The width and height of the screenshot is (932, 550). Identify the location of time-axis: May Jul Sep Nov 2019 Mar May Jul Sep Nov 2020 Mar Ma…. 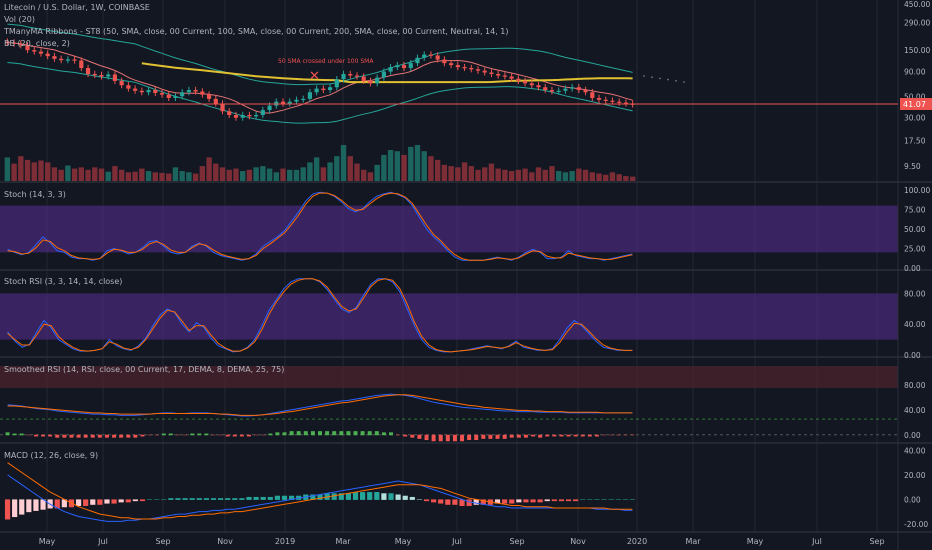
(462, 541).